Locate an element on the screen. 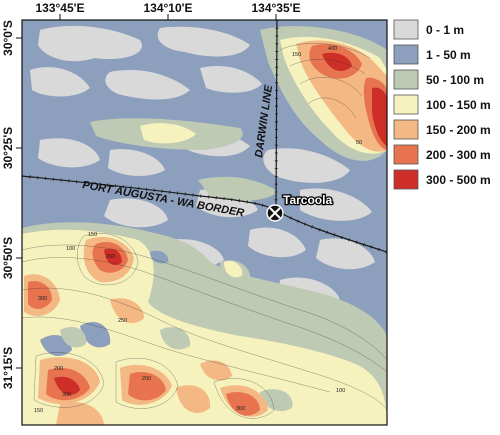 The height and width of the screenshot is (435, 500). contour-label: 250 is located at coordinates (122, 321).